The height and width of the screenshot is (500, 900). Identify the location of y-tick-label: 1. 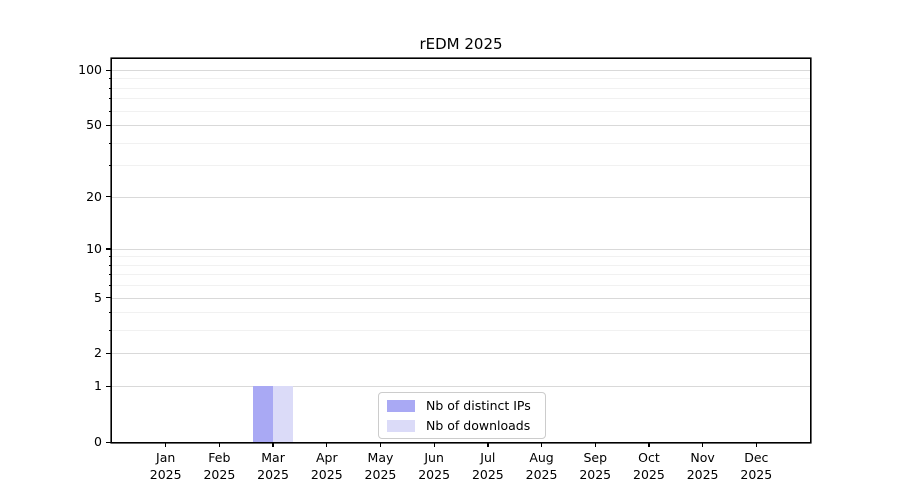
(98, 386).